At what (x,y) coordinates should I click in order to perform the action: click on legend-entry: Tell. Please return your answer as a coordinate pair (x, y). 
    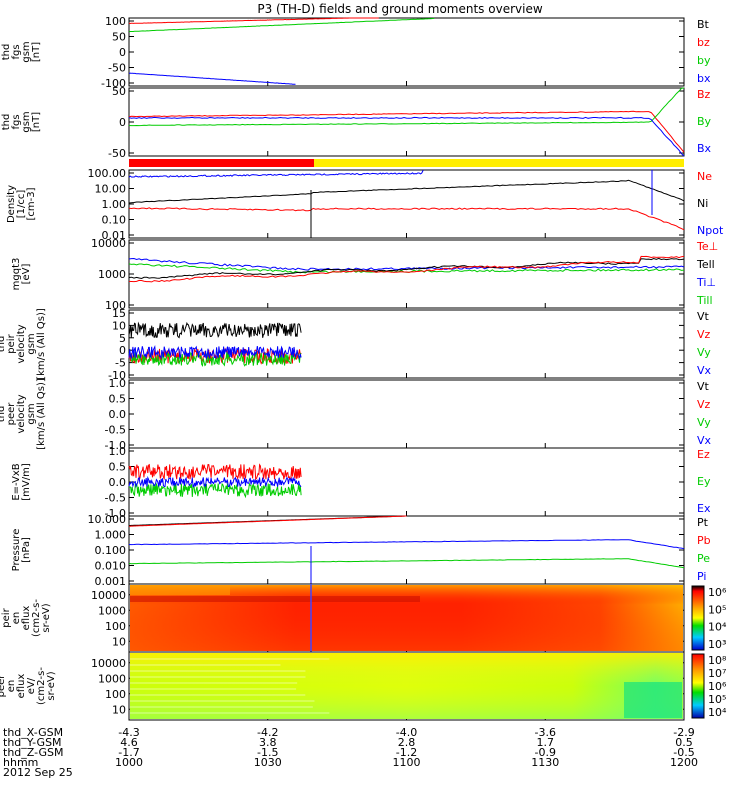
    Looking at the image, I should click on (705, 264).